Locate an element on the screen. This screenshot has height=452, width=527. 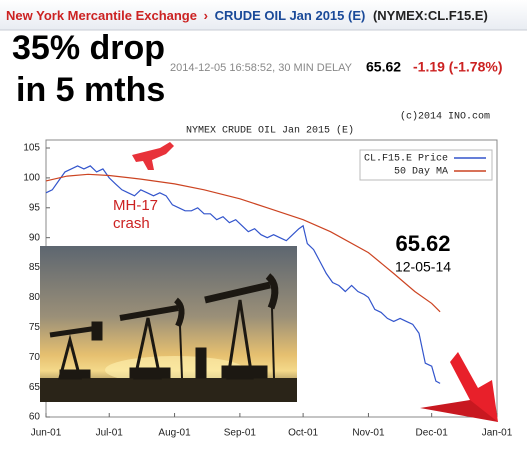
date-annotation: 12-05-14 is located at coordinates (423, 267).